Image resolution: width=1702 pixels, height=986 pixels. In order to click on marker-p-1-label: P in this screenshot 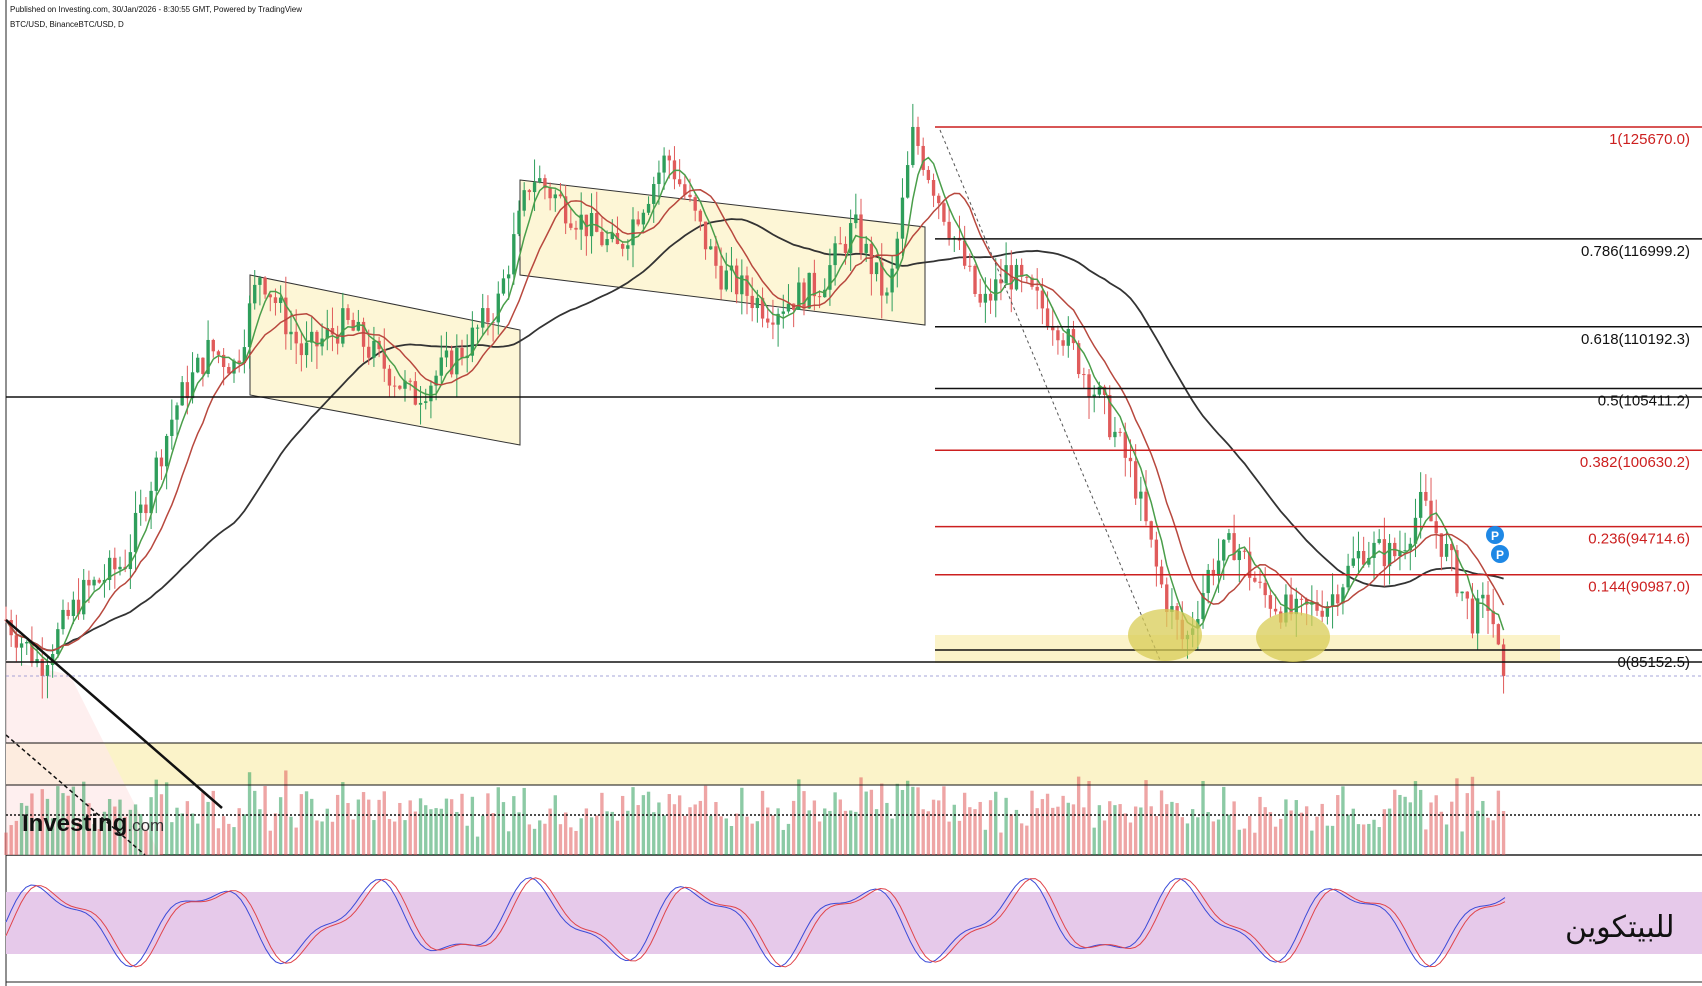, I will do `click(1495, 536)`.